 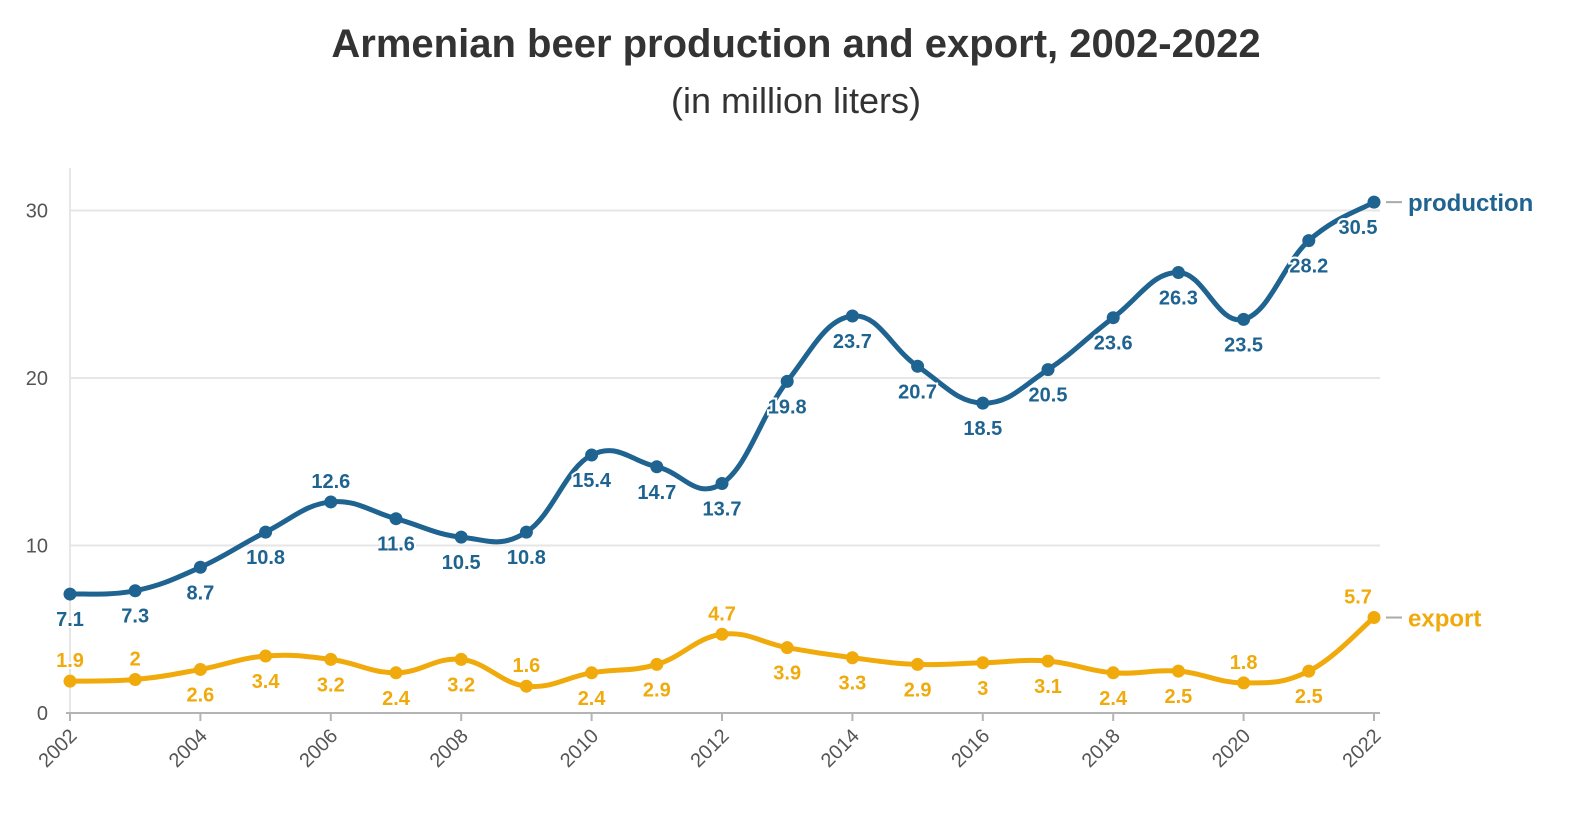 What do you see at coordinates (982, 429) in the screenshot?
I see `production-data-label: 18.5` at bounding box center [982, 429].